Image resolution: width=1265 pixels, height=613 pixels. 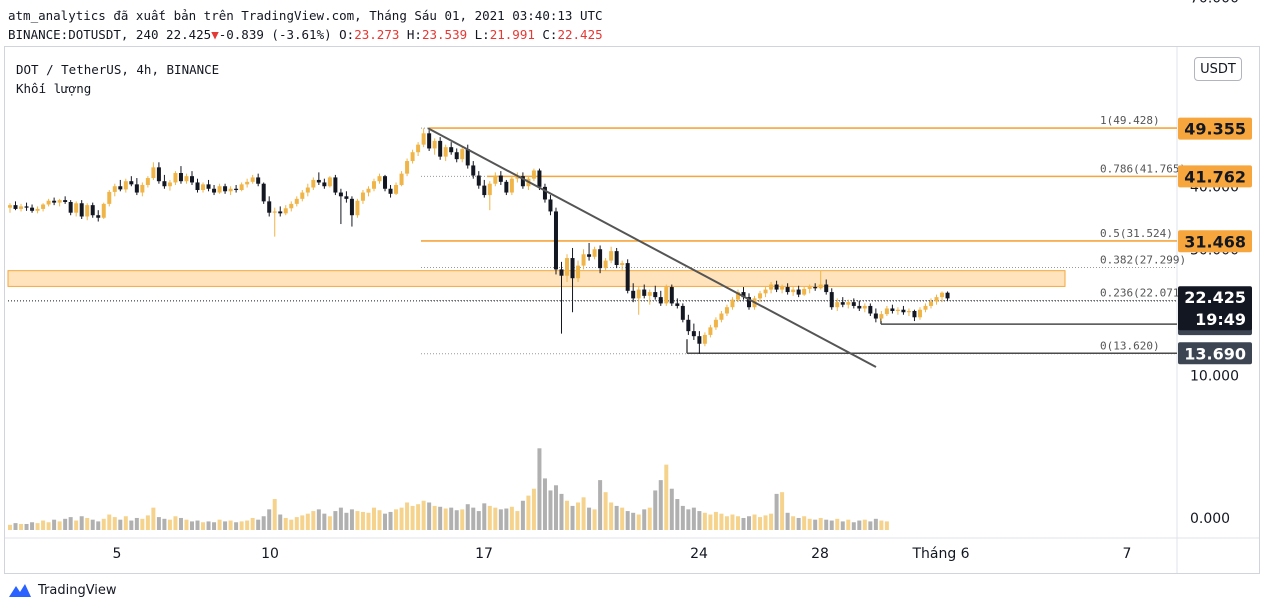 What do you see at coordinates (1210, 519) in the screenshot?
I see `y-tick-label: 0.000` at bounding box center [1210, 519].